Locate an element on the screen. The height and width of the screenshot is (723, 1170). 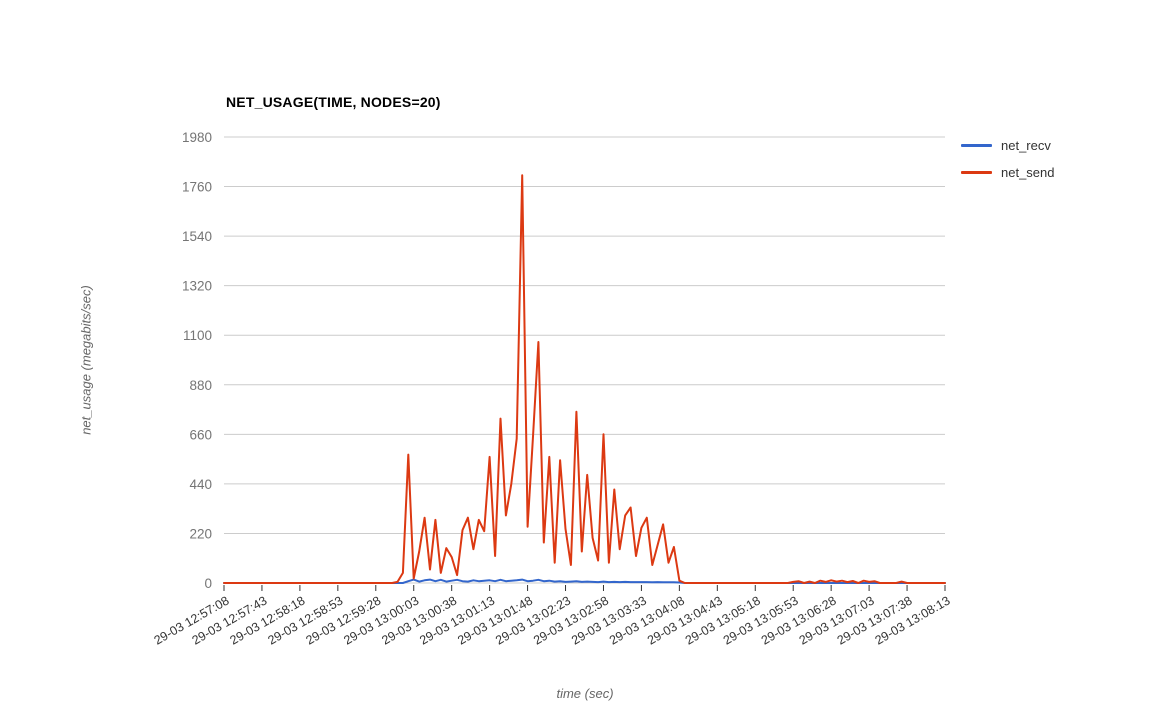
net-send-line-swatch-icon is located at coordinates (976, 172).